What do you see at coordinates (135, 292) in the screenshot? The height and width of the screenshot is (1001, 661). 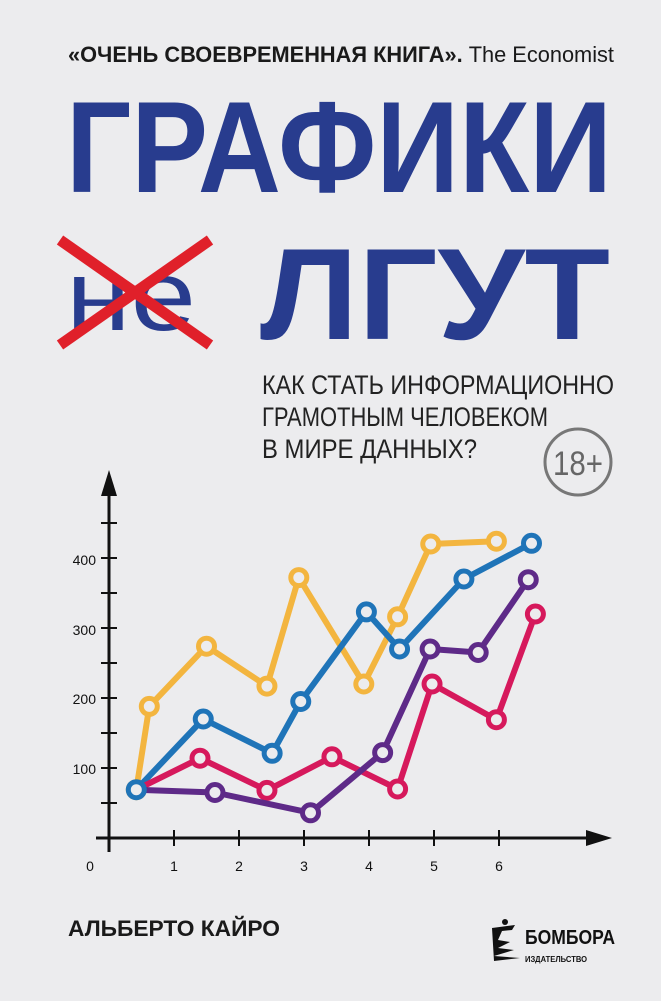 I see `cross-out-icon` at bounding box center [135, 292].